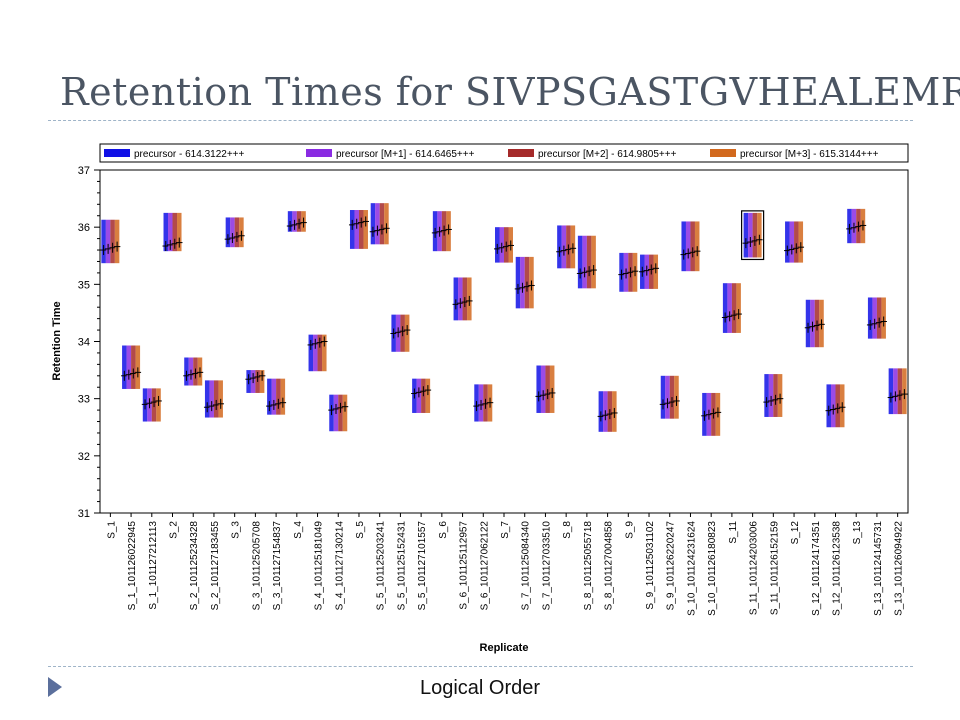  Describe the element at coordinates (607, 154) in the screenshot. I see `legend-label-3: precursor [M+2] - 614.9805+++` at that location.